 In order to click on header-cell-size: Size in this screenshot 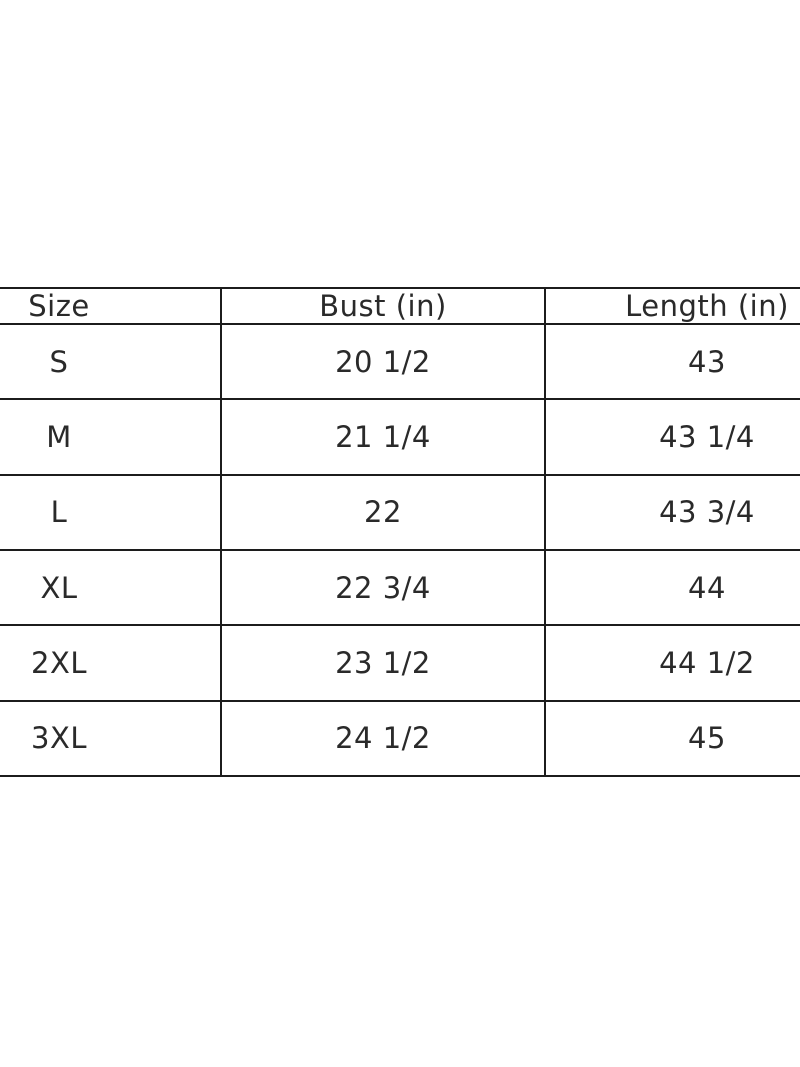, I will do `click(111, 306)`.